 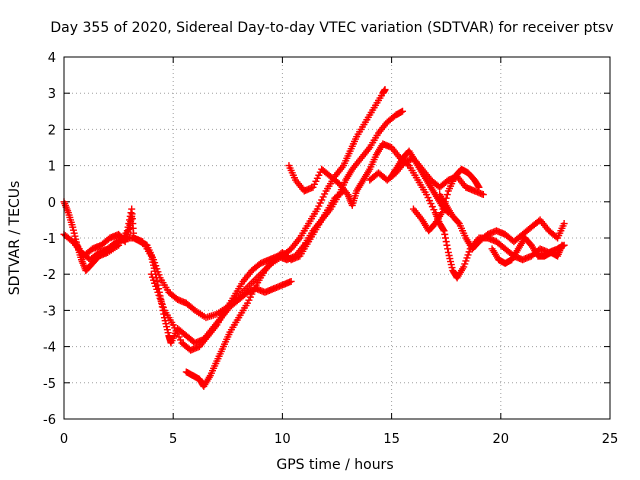 What do you see at coordinates (391, 439) in the screenshot?
I see `x-tick-label: 15` at bounding box center [391, 439].